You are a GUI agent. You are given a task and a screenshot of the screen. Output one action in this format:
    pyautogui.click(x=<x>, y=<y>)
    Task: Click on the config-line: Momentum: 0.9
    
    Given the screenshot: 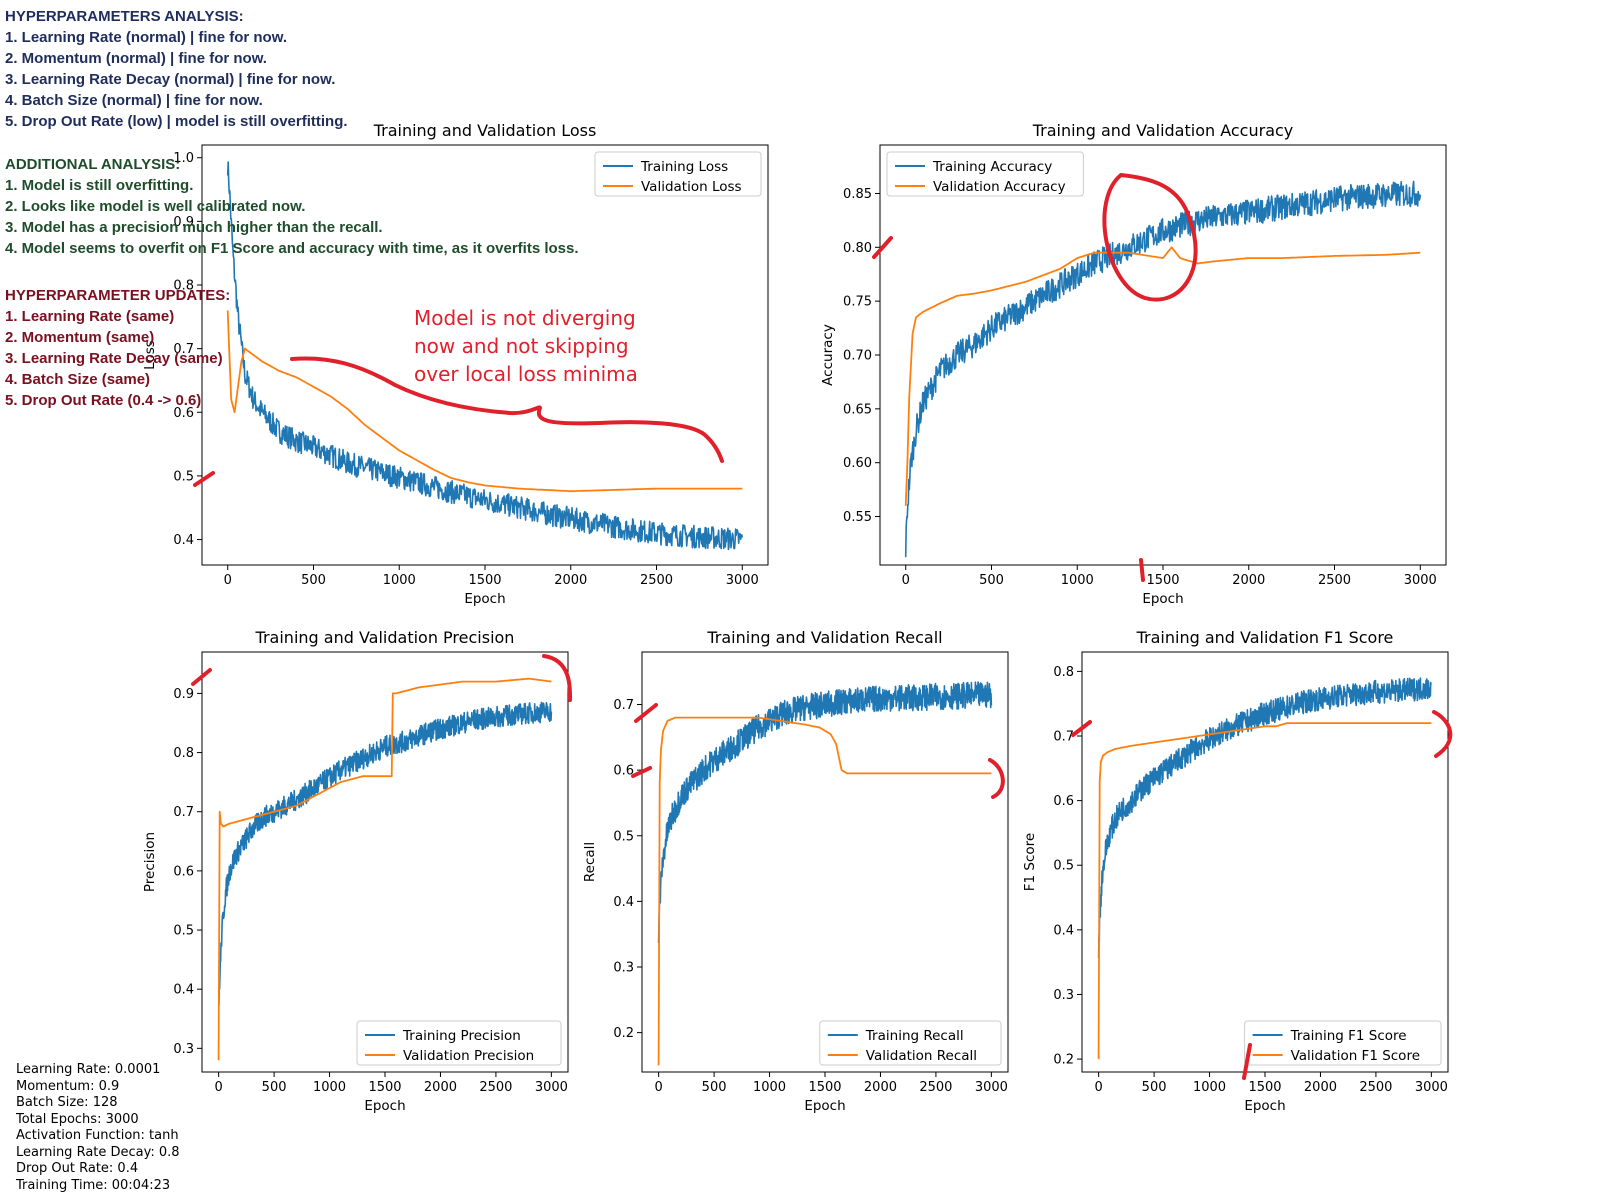 What is the action you would take?
    pyautogui.click(x=68, y=1086)
    